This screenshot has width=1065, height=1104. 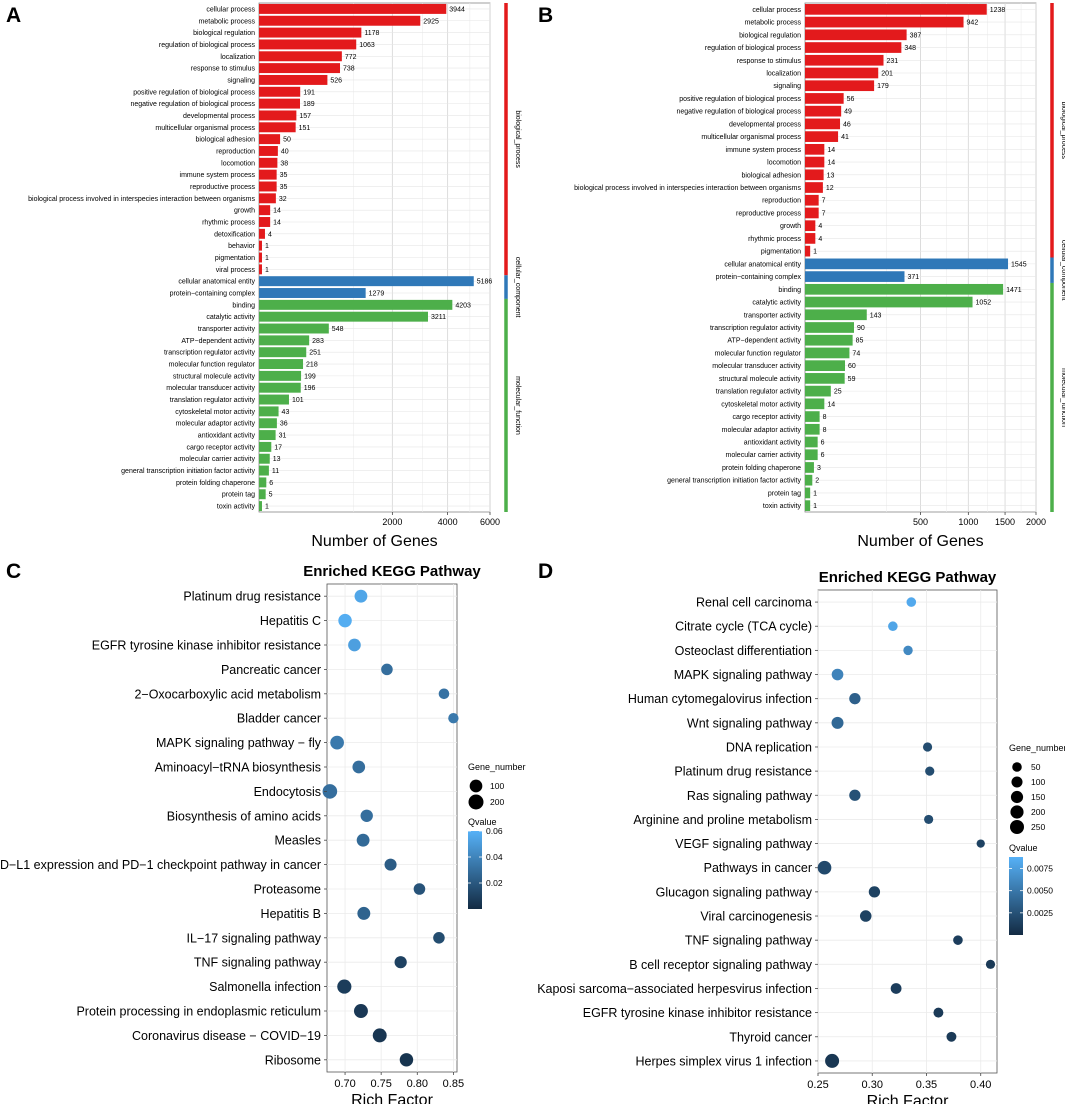 What do you see at coordinates (830, 188) in the screenshot?
I see `panel-b-bar-value-label: 12` at bounding box center [830, 188].